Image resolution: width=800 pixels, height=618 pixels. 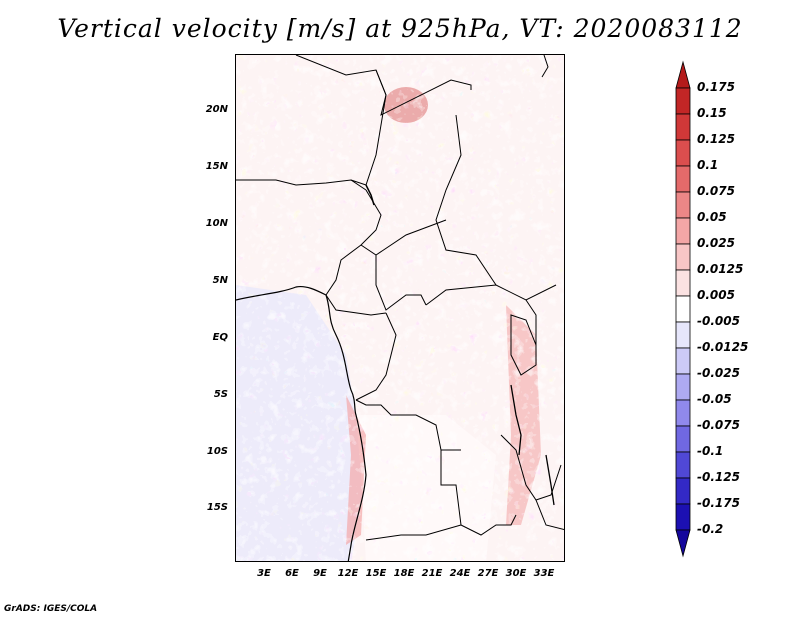 What do you see at coordinates (401, 283) in the screenshot?
I see `border-cameroon-car` at bounding box center [401, 283].